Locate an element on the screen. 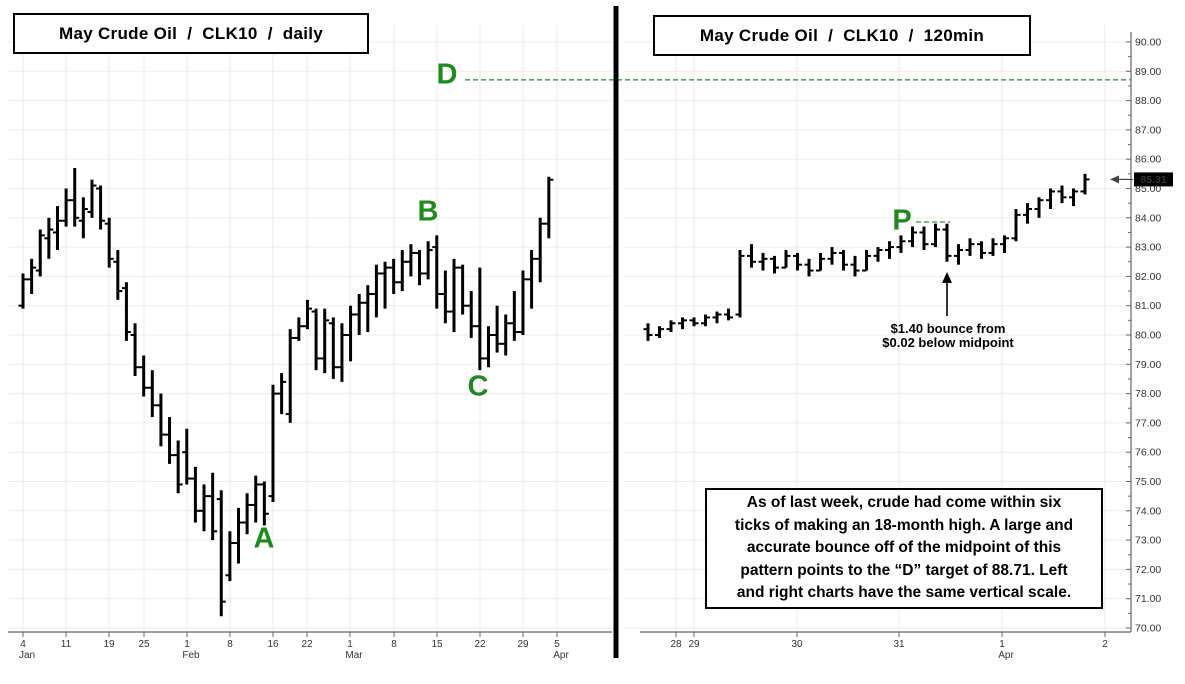 The width and height of the screenshot is (1185, 684). y-axis-price-label: 76.00 is located at coordinates (1148, 453).